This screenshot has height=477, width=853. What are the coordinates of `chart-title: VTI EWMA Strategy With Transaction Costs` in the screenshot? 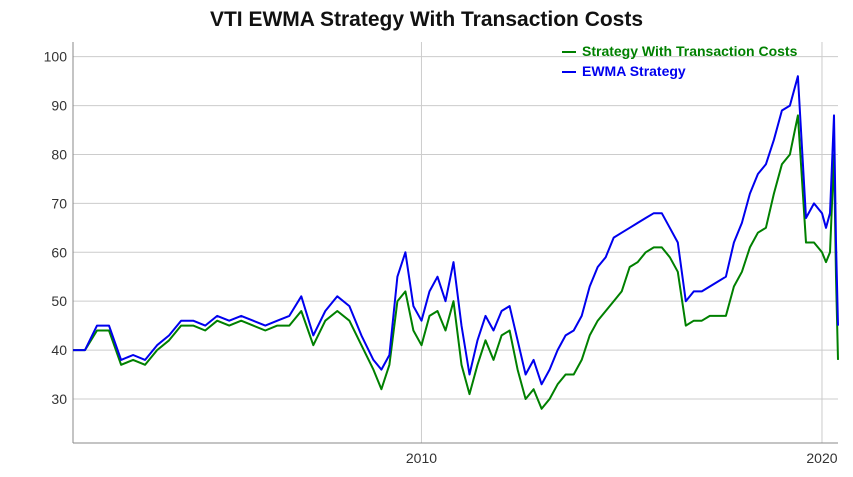 It's located at (426, 19).